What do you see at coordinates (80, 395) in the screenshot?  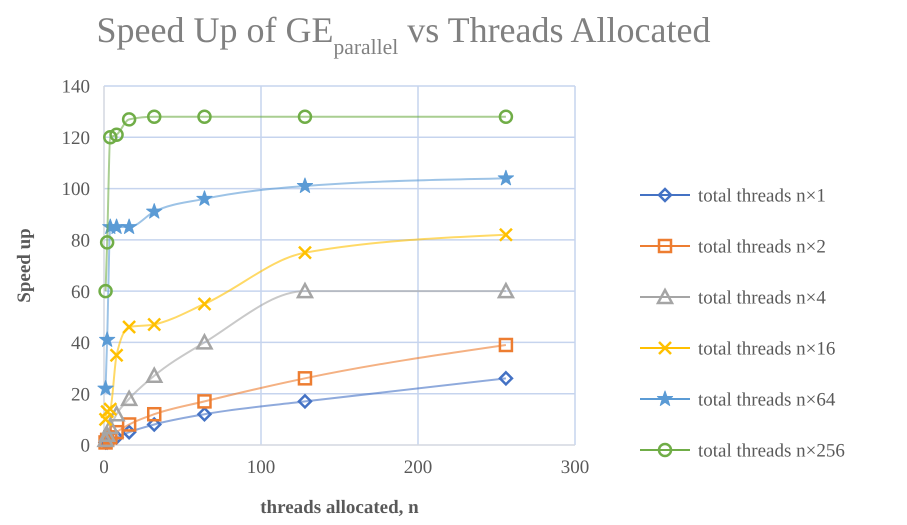 I see `y-tick-label: 20` at bounding box center [80, 395].